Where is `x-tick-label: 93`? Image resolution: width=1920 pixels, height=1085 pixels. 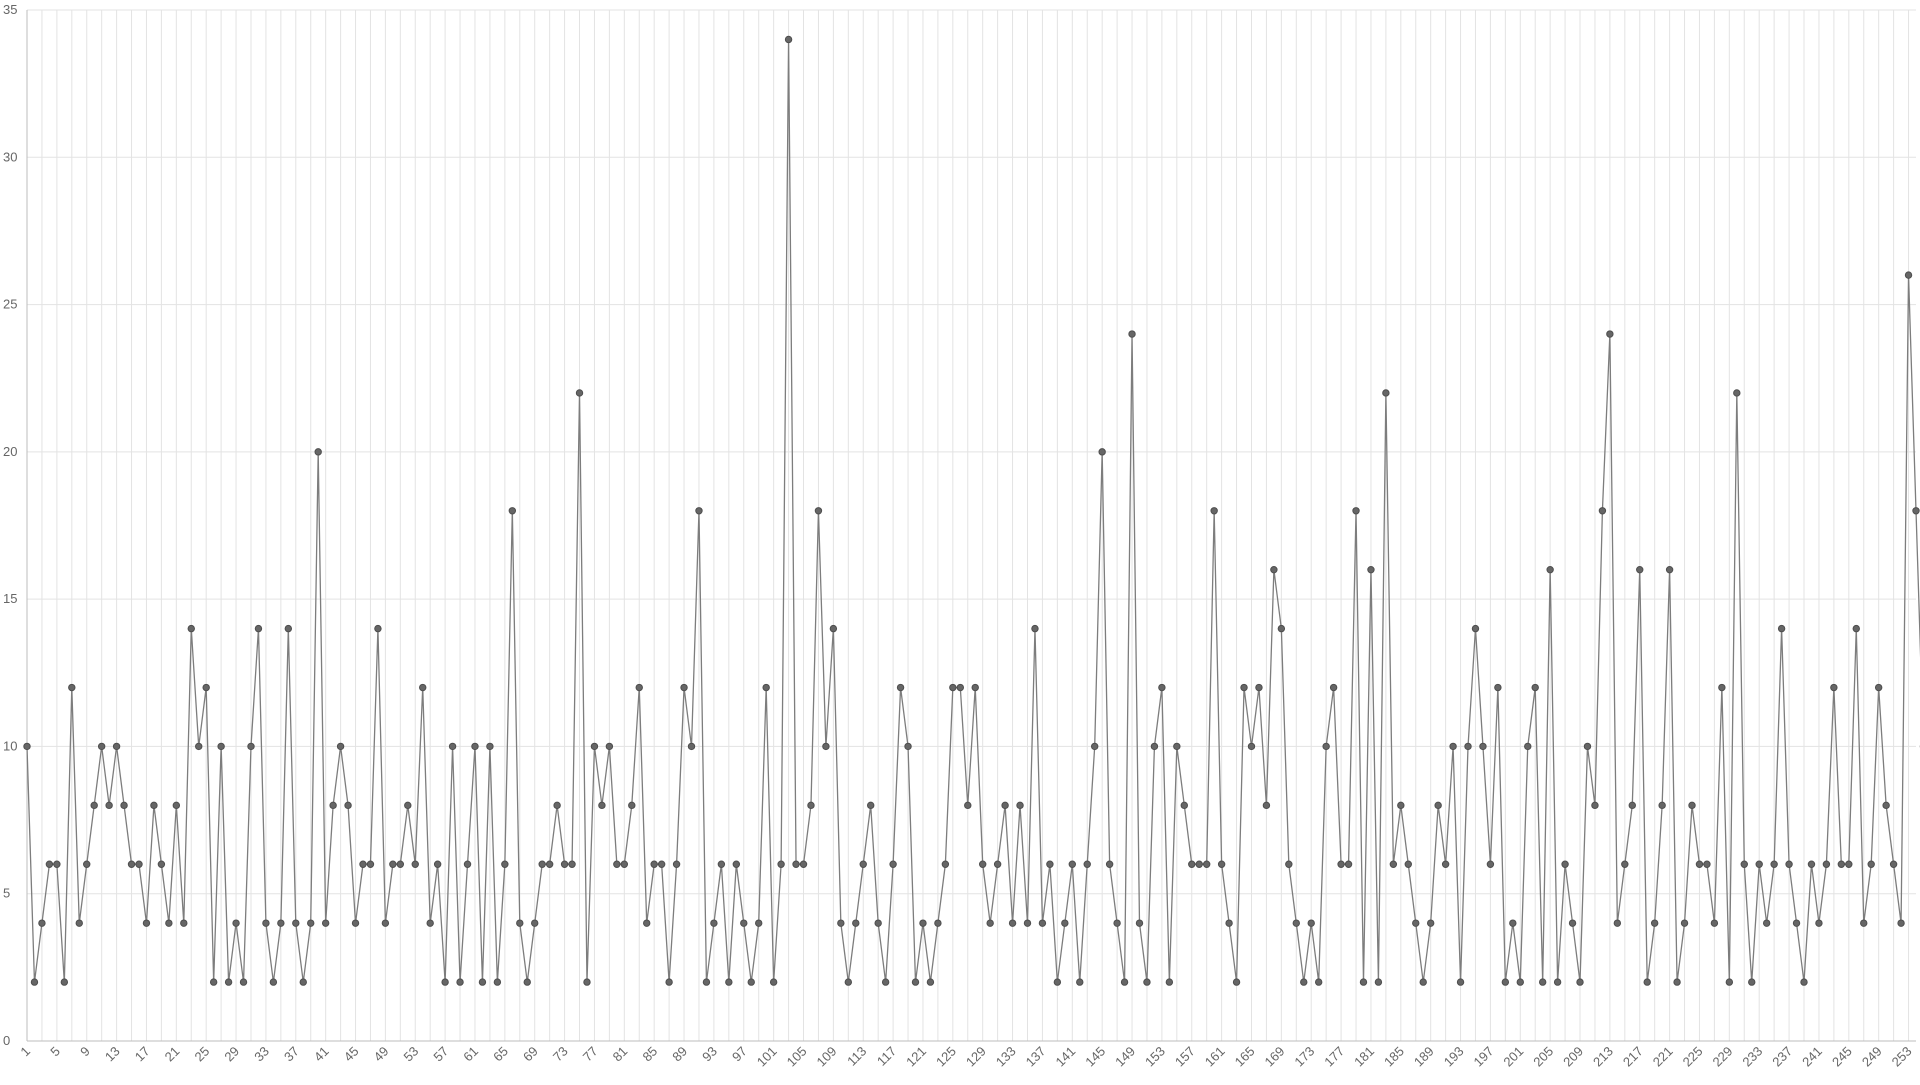 x-tick-label: 93 is located at coordinates (709, 1054).